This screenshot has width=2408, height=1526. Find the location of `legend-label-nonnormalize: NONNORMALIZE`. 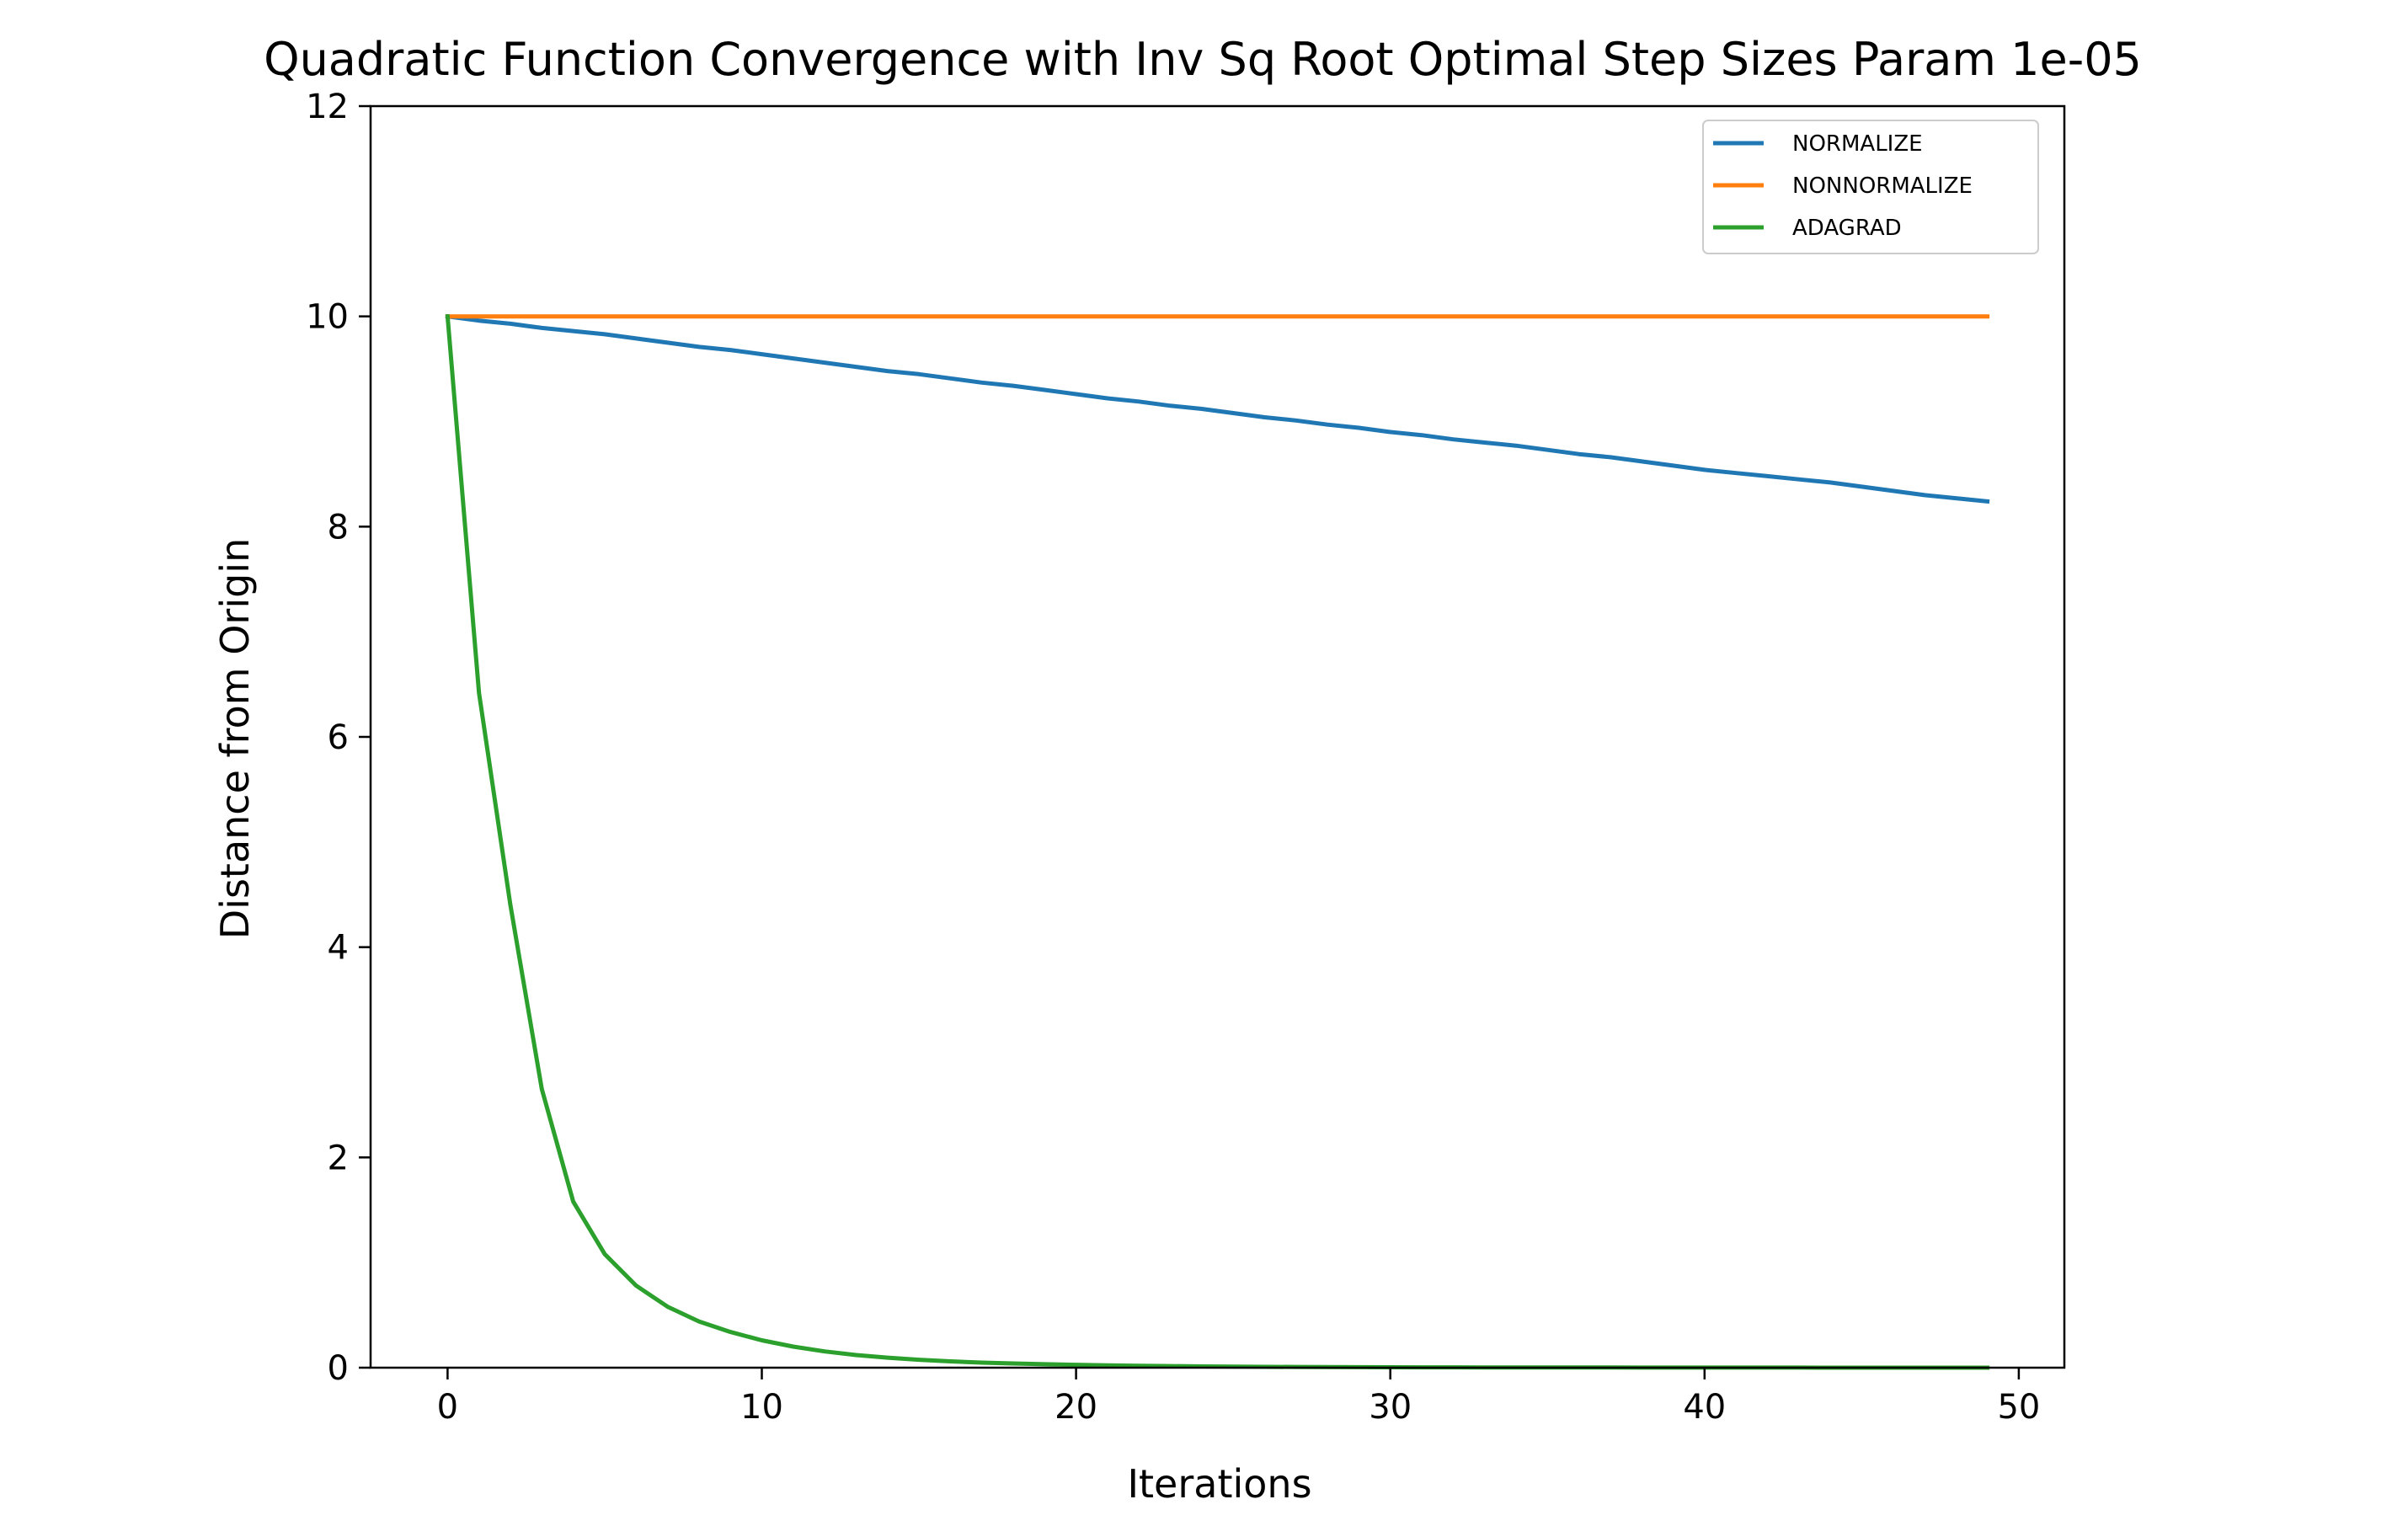

legend-label-nonnormalize: NONNORMALIZE is located at coordinates (1882, 186).